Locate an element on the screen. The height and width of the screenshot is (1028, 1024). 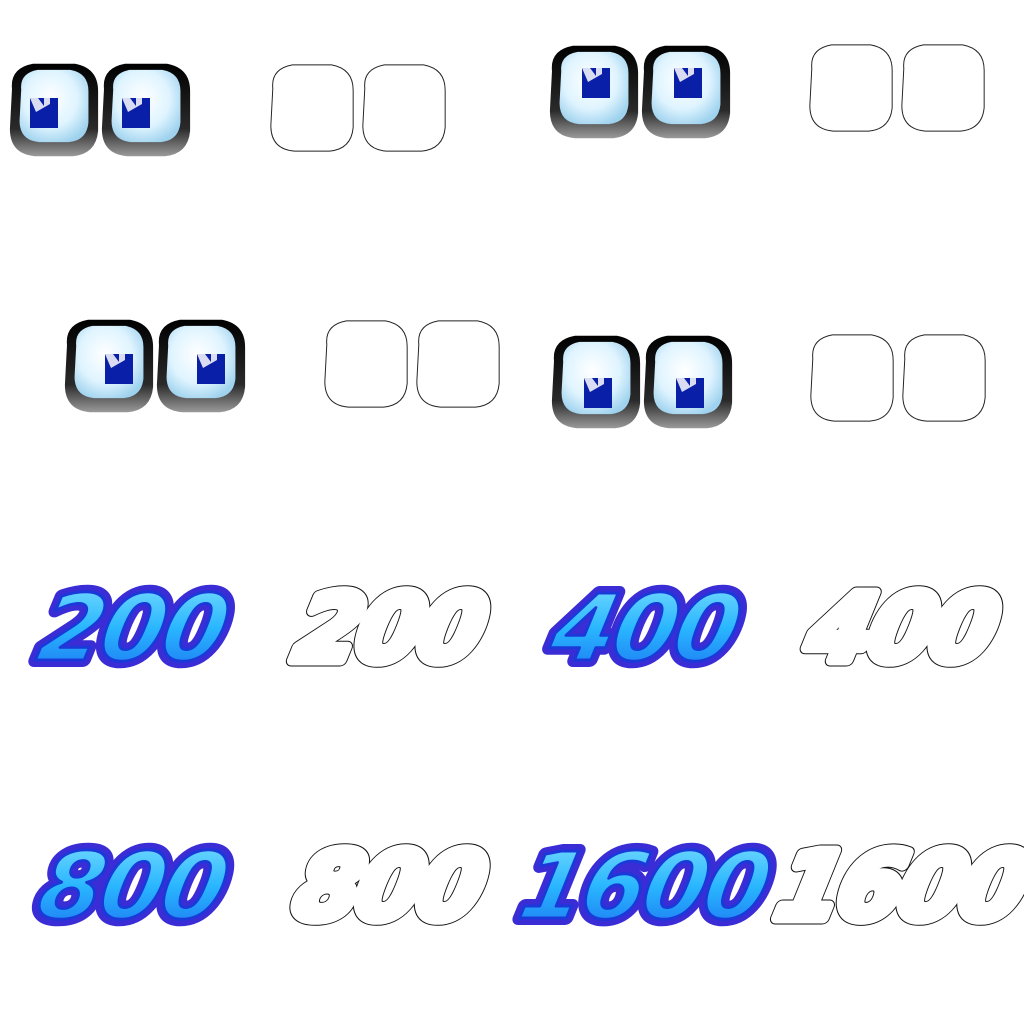
eyes-look-left-sprite is located at coordinates (100, 110).